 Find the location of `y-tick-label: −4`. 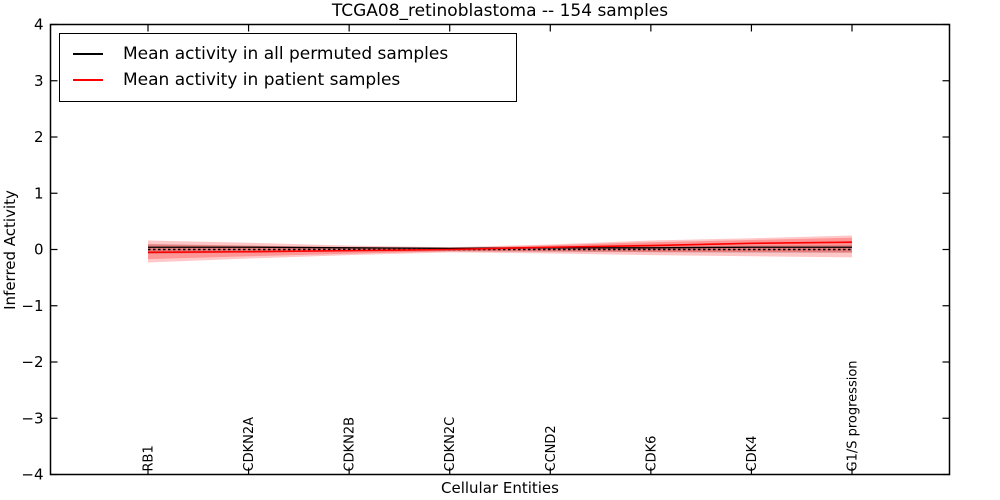

y-tick-label: −4 is located at coordinates (32, 475).